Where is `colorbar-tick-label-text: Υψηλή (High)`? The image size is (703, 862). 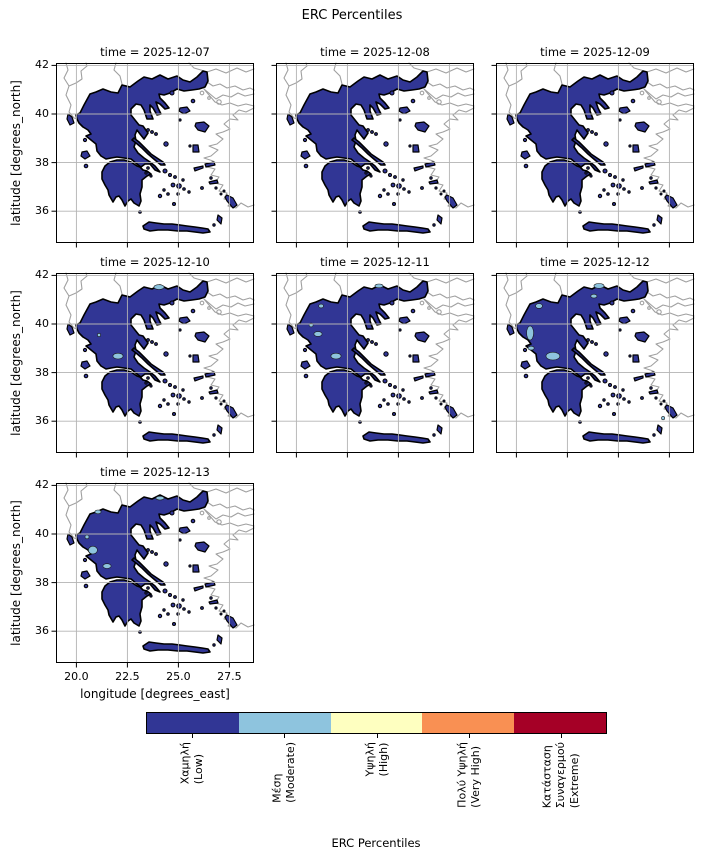
colorbar-tick-label-text: Υψηλή (High) is located at coordinates (376, 759).